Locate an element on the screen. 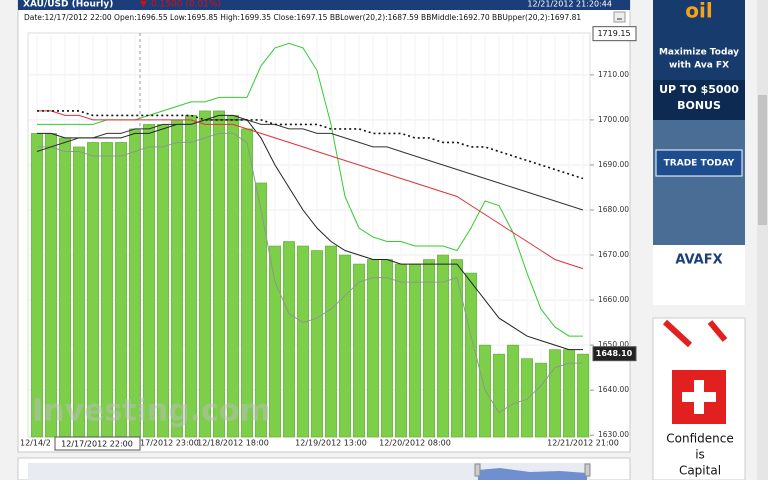 The width and height of the screenshot is (768, 484). scroll-thumb is located at coordinates (762, 160).